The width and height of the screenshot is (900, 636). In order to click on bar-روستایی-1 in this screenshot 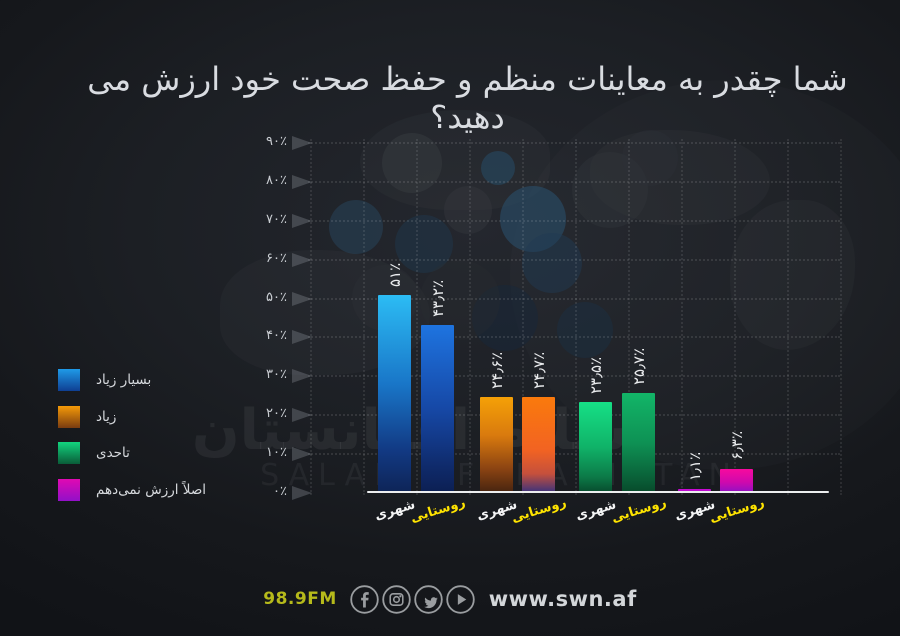, I will do `click(538, 444)`.